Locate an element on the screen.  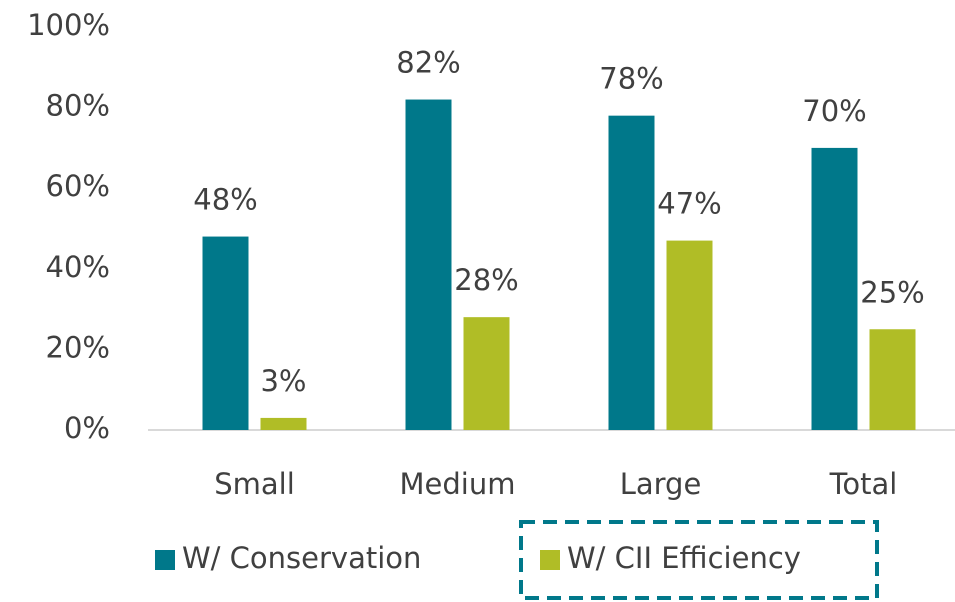
x-tick-label: Medium is located at coordinates (458, 484).